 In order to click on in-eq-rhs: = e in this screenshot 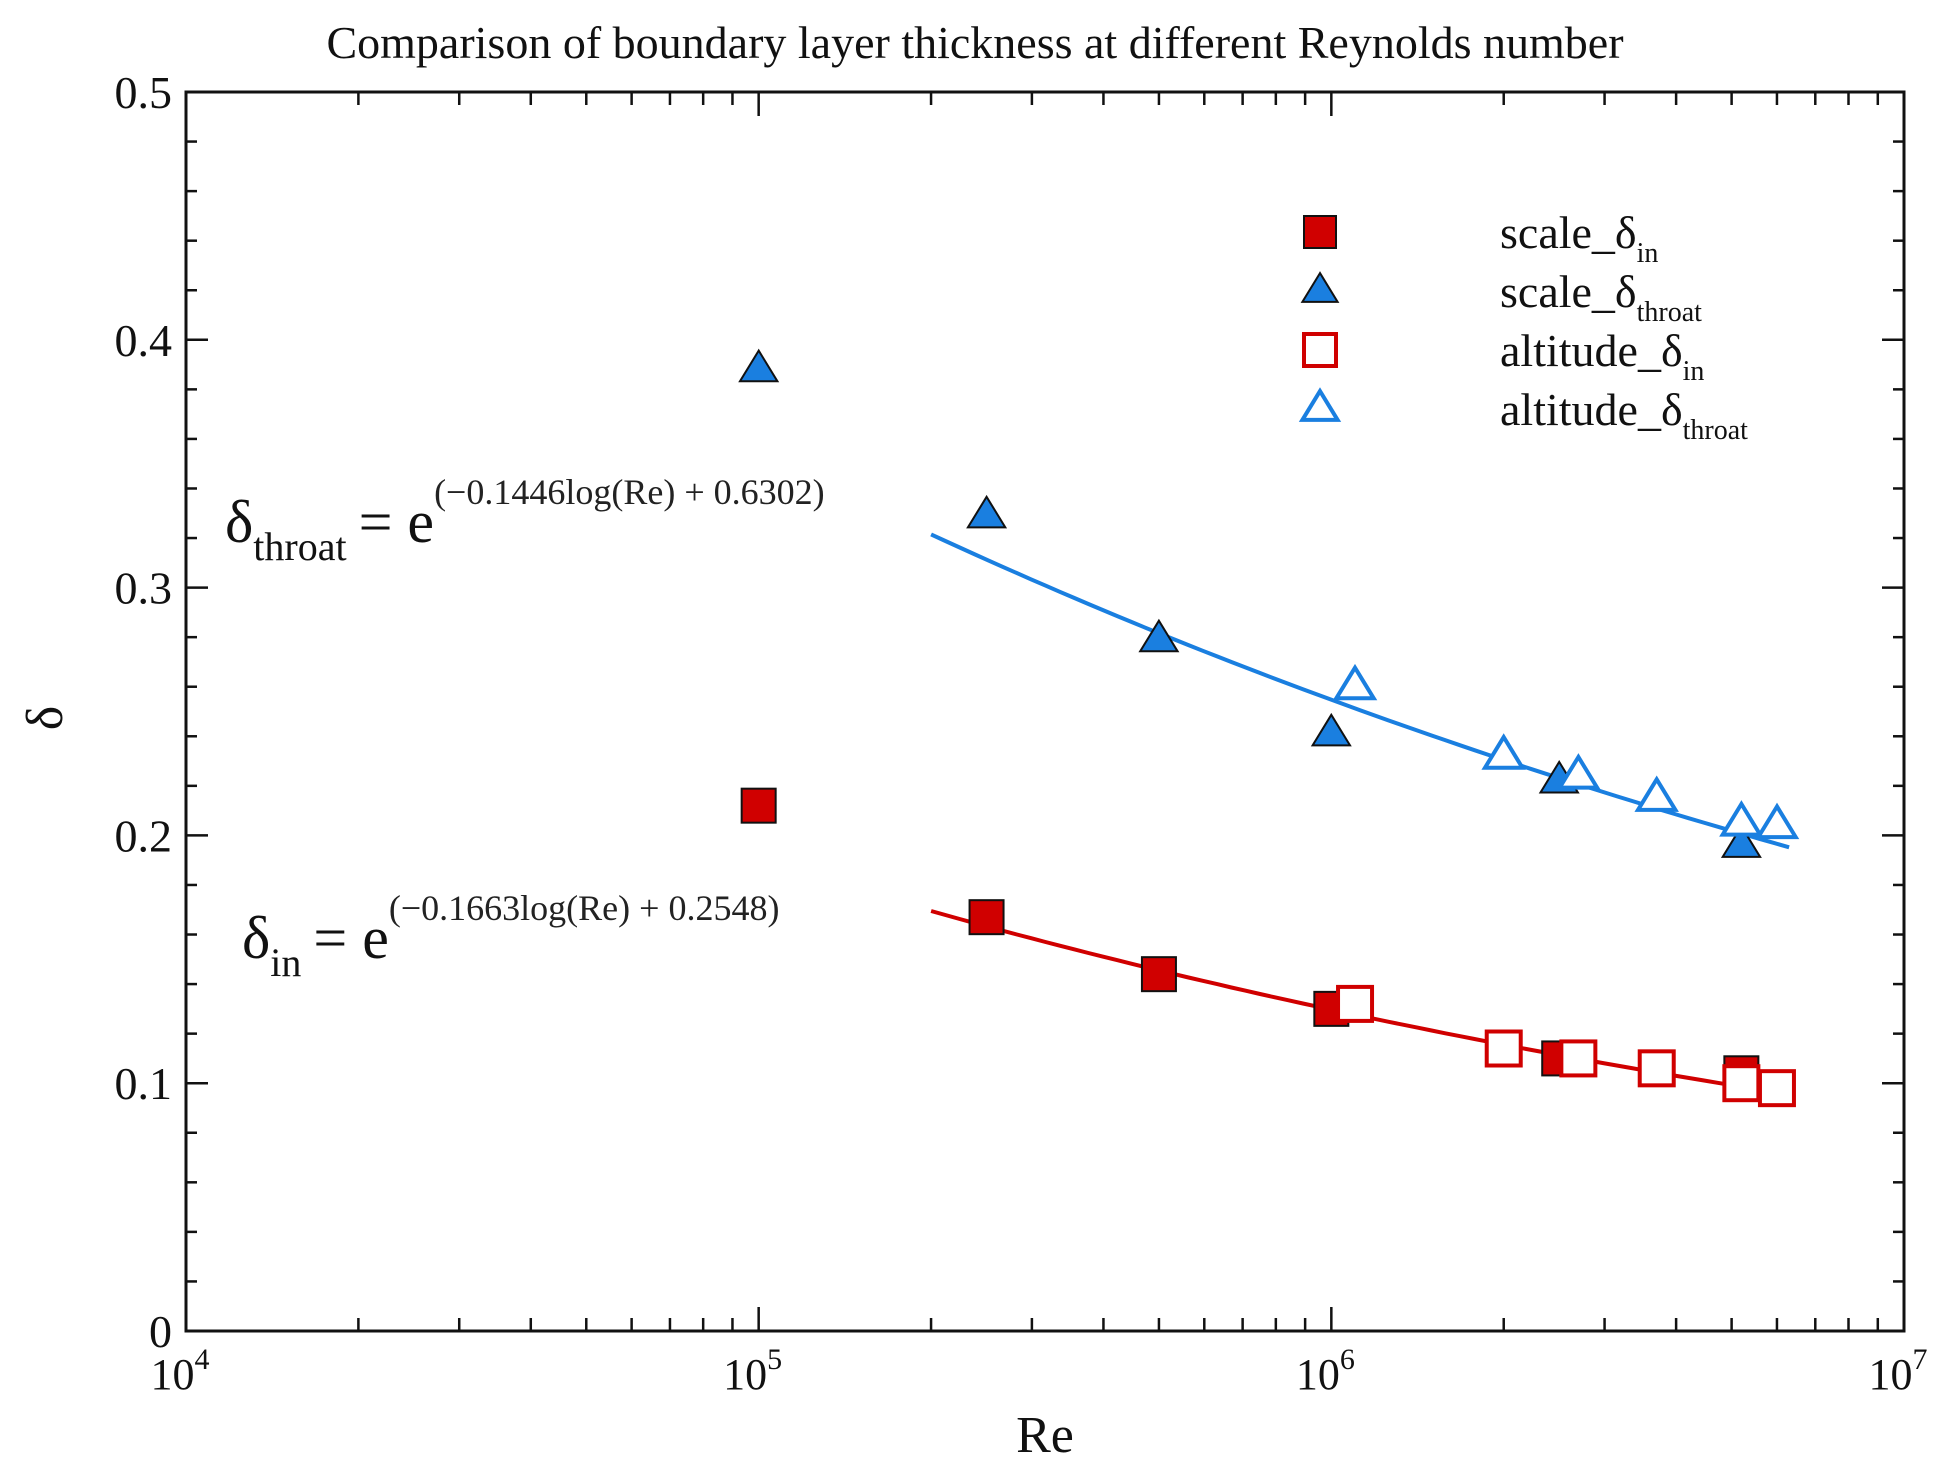, I will do `click(350, 938)`.